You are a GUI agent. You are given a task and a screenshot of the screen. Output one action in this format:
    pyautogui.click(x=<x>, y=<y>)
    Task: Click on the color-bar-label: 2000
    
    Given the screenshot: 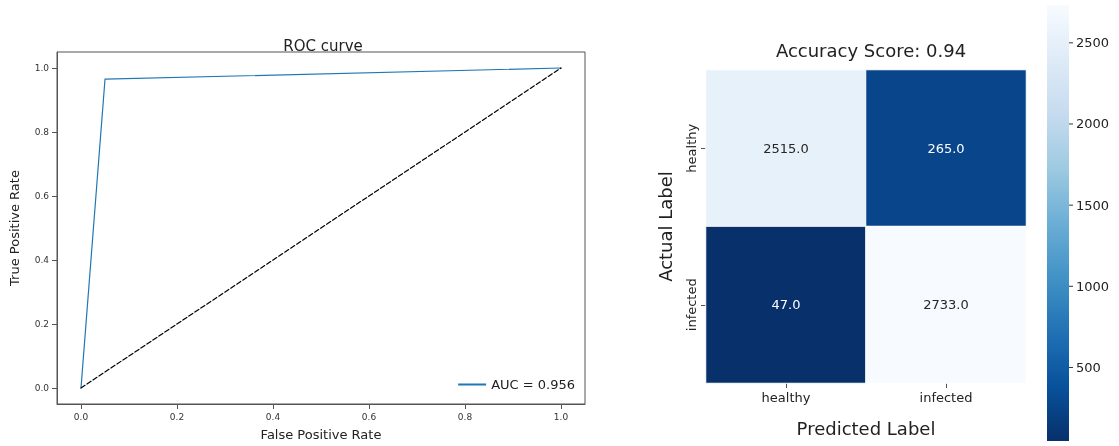 What is the action you would take?
    pyautogui.click(x=1093, y=124)
    